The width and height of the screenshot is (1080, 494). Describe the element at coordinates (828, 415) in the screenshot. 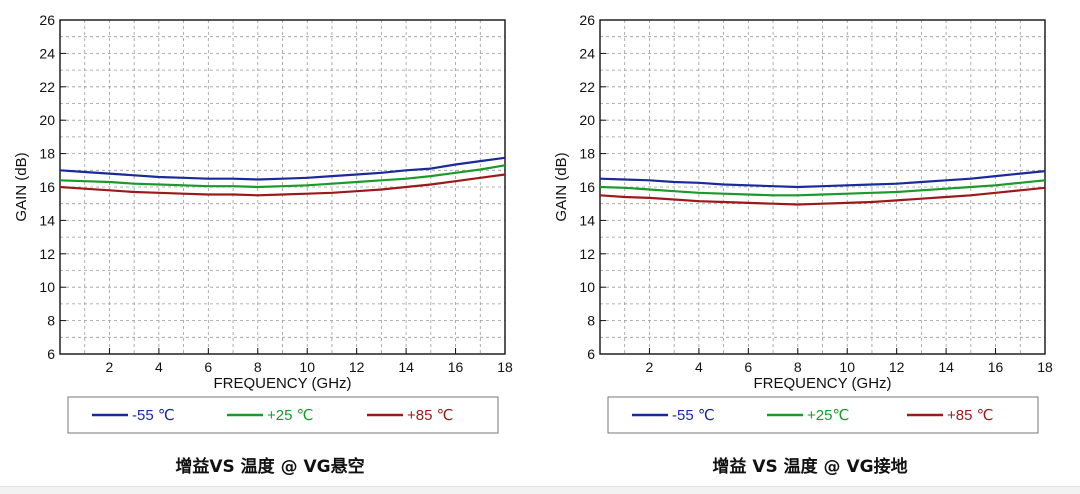

I see `legend-label-2: +25℃` at that location.